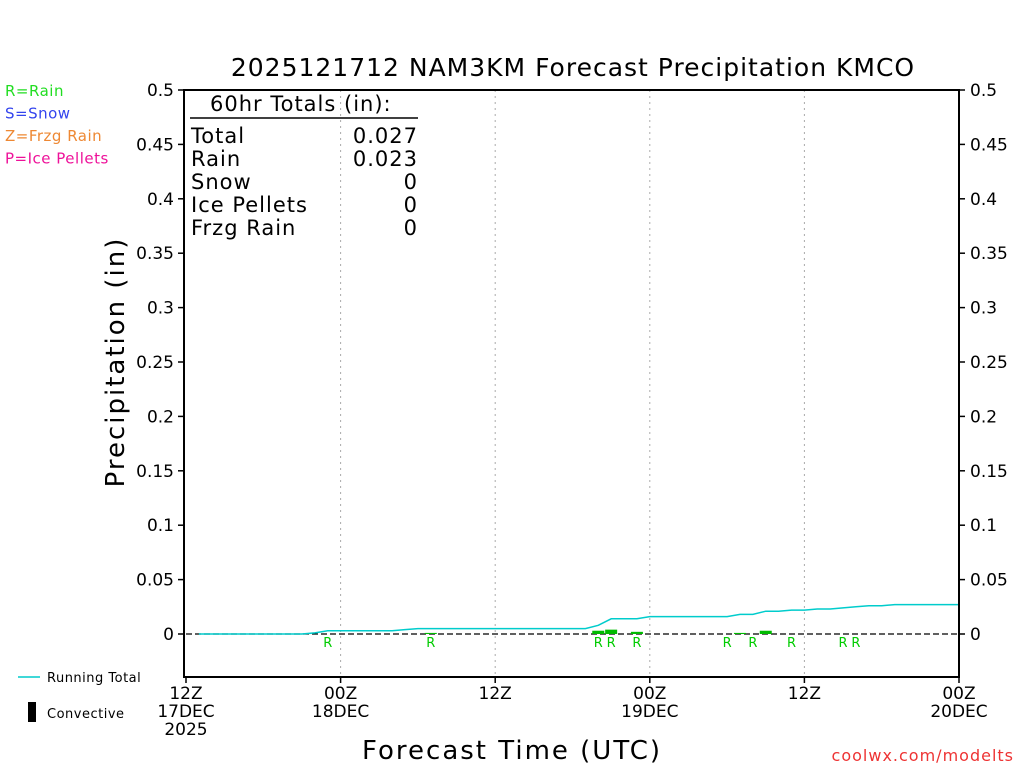 This screenshot has height=768, width=1024. Describe the element at coordinates (168, 635) in the screenshot. I see `y-tick-label-left: 0` at that location.